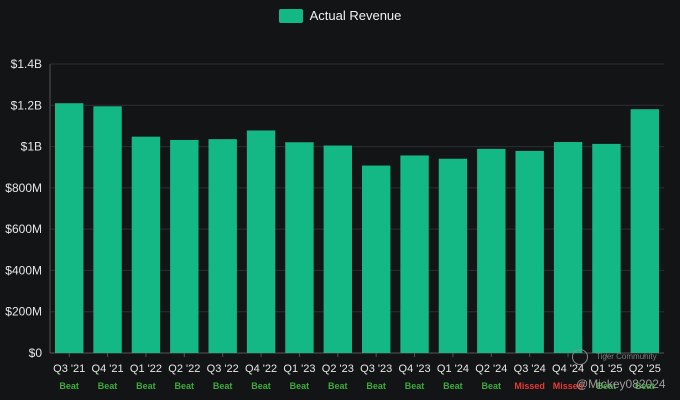  I want to click on y-tick-label: $600M, so click(23, 229).